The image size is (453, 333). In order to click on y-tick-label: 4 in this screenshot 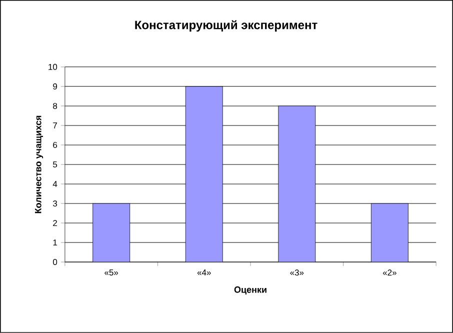, I will do `click(55, 184)`.